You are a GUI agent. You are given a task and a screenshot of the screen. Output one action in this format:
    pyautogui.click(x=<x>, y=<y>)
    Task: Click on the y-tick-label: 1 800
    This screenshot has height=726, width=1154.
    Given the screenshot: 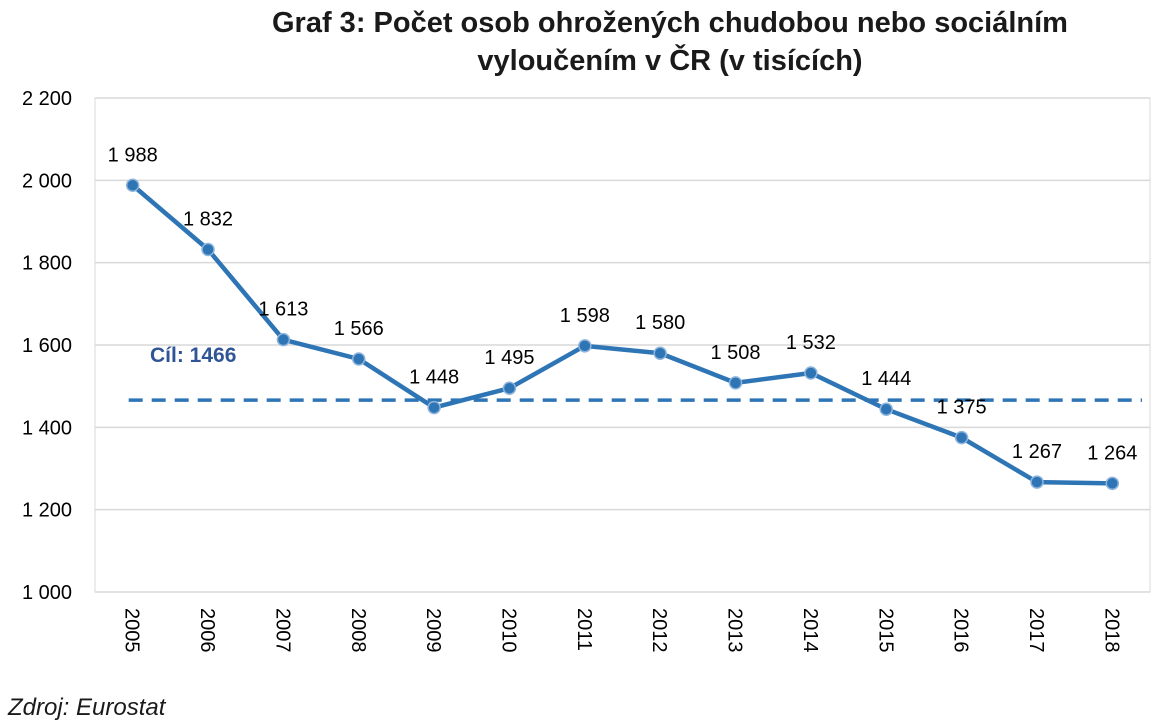 What is the action you would take?
    pyautogui.click(x=47, y=264)
    